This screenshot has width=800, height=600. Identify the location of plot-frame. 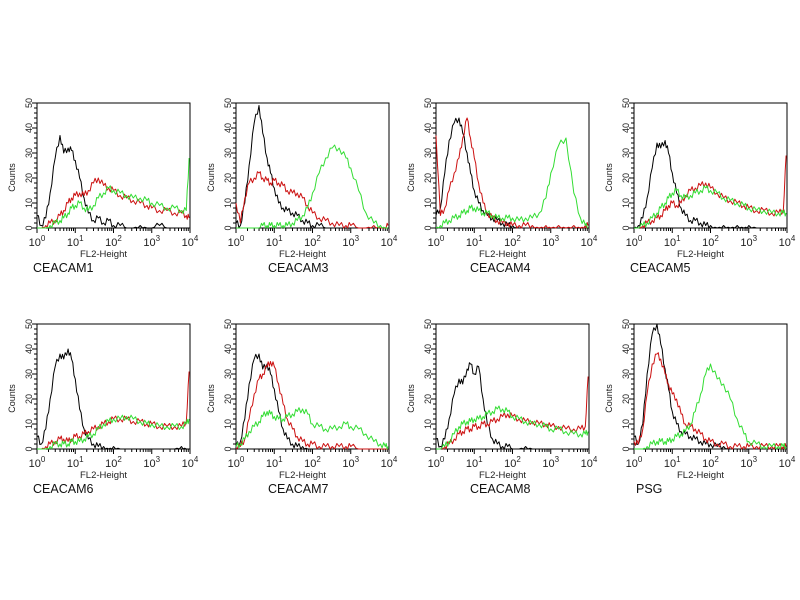
(710, 386).